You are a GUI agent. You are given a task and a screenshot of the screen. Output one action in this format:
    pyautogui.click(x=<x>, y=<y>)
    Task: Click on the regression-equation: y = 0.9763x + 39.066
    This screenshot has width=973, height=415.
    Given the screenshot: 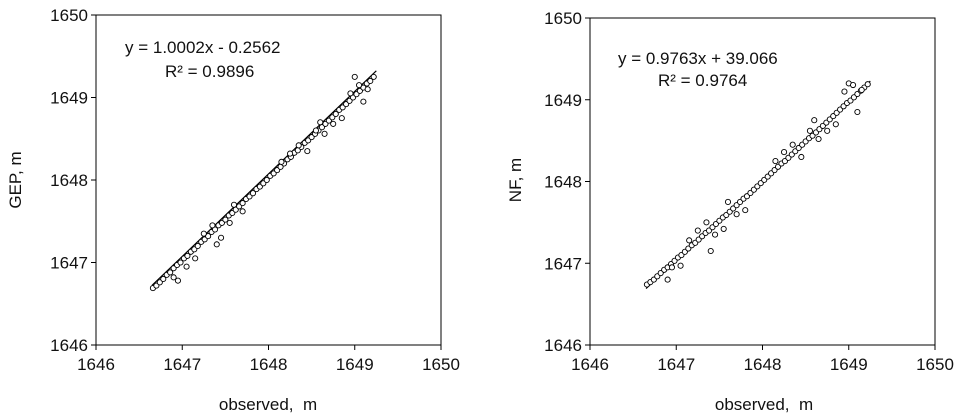 What is the action you would take?
    pyautogui.click(x=698, y=58)
    